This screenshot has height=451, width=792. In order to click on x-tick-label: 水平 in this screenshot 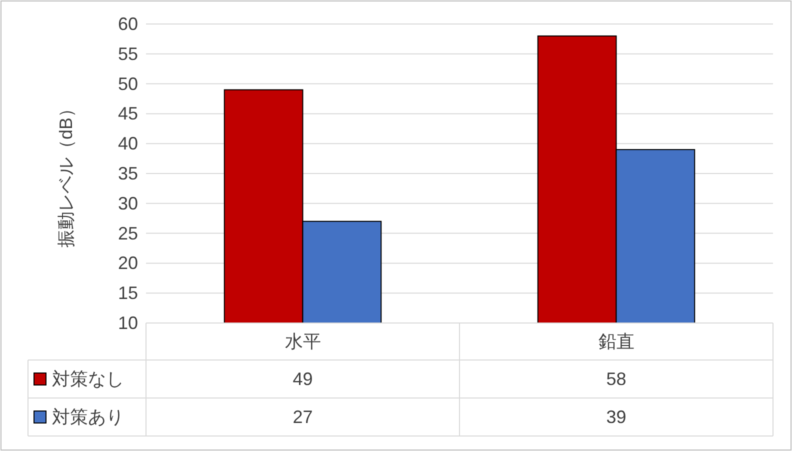, I will do `click(302, 342)`.